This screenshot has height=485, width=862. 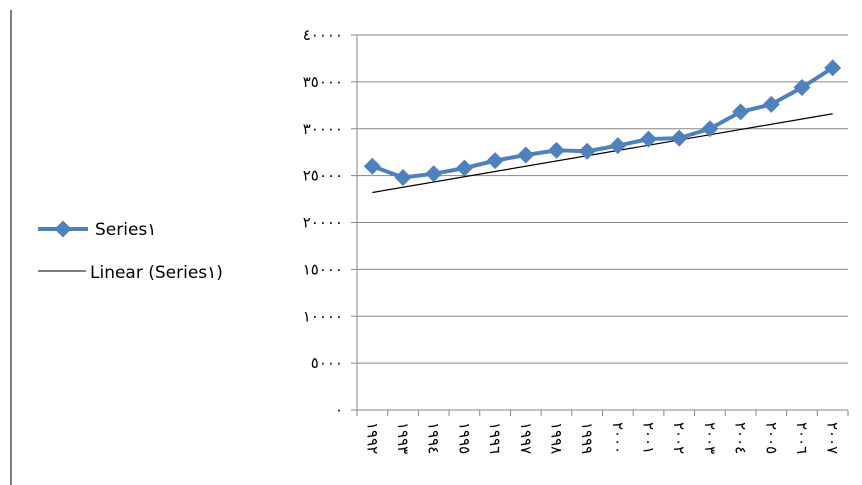 What do you see at coordinates (323, 269) in the screenshot?
I see `y-tick-label: ١٥٠٠٠` at bounding box center [323, 269].